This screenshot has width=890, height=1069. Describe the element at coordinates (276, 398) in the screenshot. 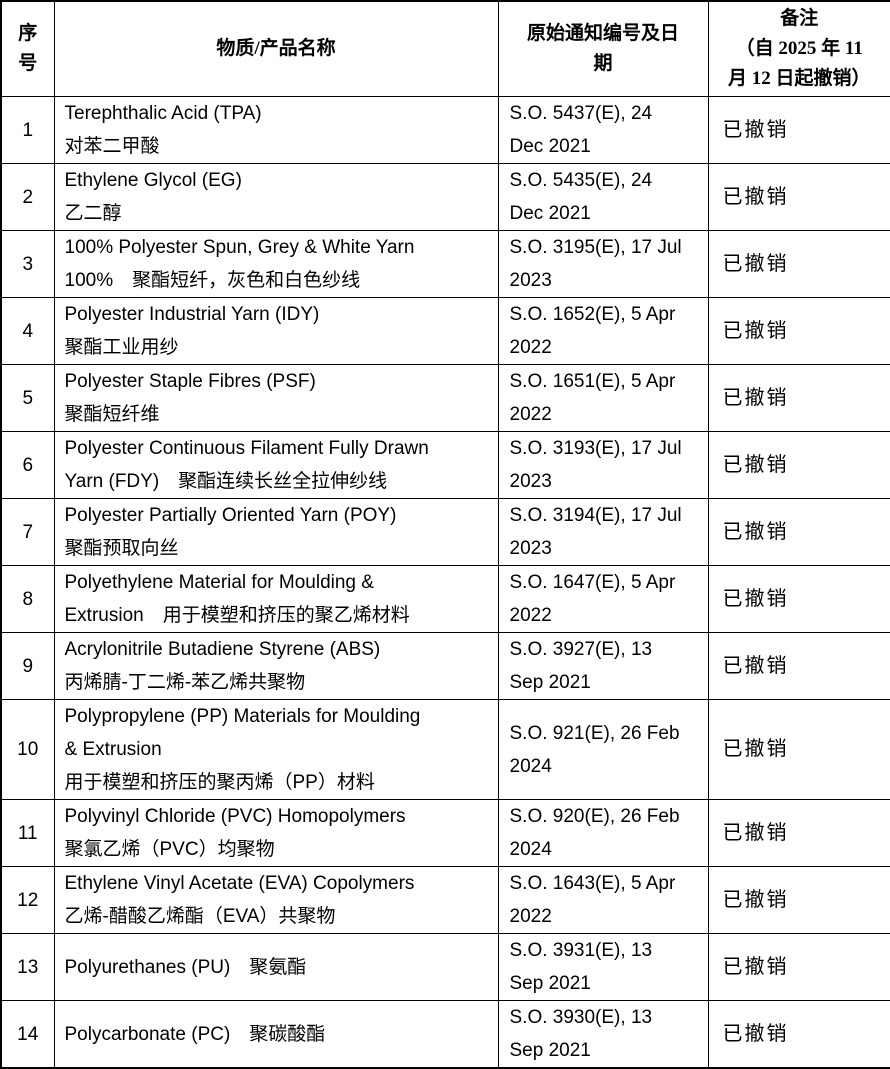

I see `cell-product-name: Polyester Staple Fibres (PSF) 聚酯短纤维` at that location.